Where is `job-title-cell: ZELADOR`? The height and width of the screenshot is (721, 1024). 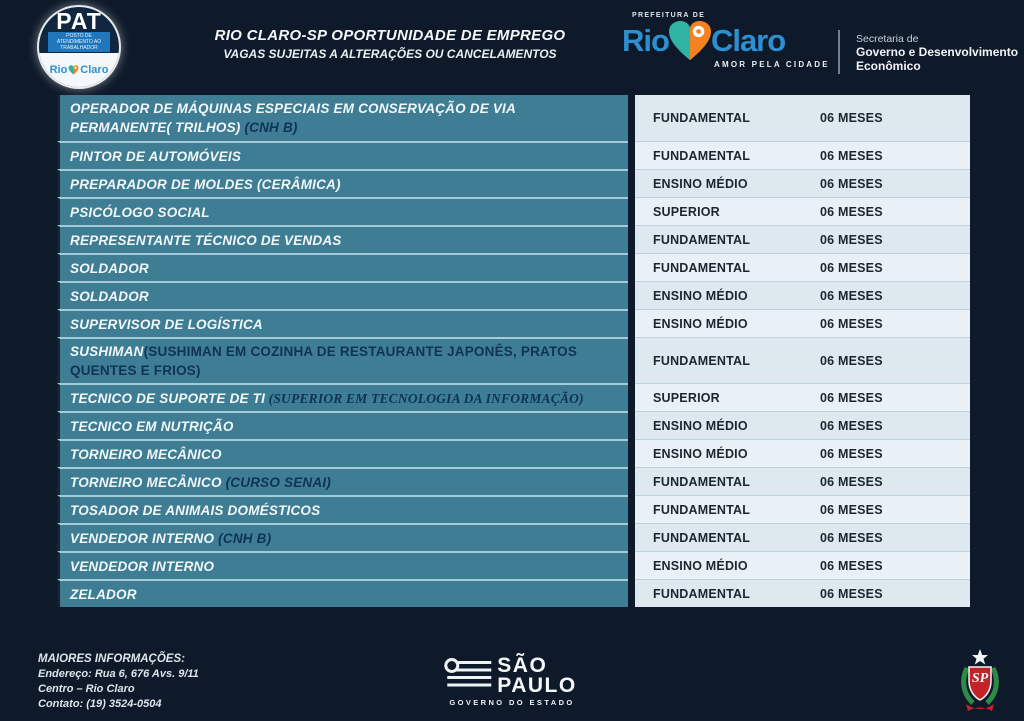 job-title-cell: ZELADOR is located at coordinates (342, 593).